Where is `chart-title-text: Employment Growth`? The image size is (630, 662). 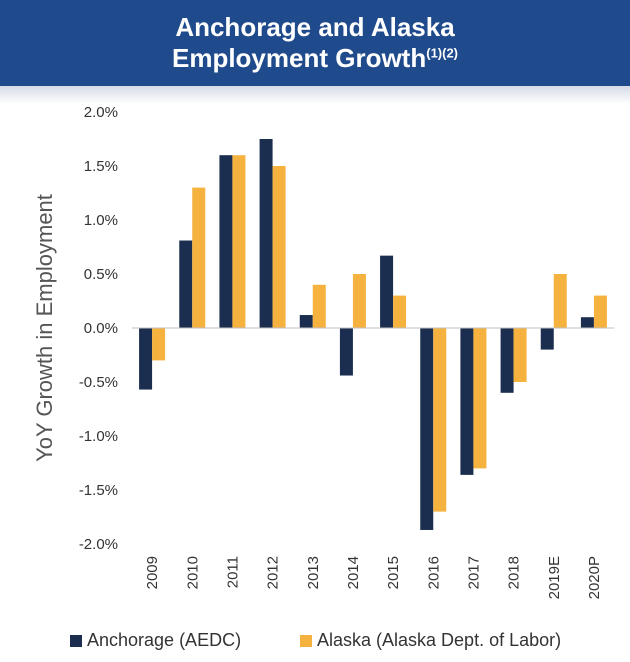 chart-title-text: Employment Growth is located at coordinates (299, 58).